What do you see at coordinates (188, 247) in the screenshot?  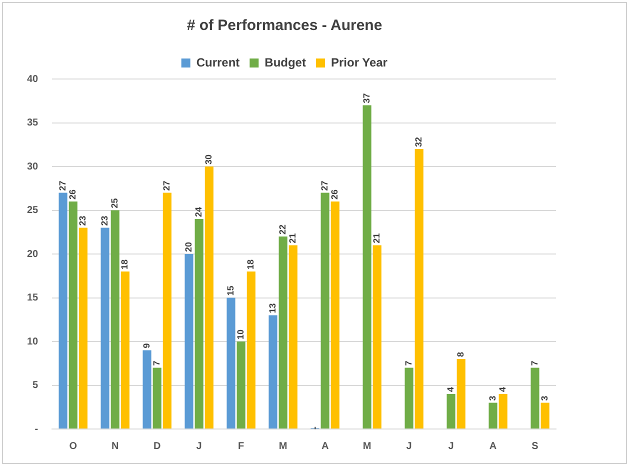 I see `data-label: 20` at bounding box center [188, 247].